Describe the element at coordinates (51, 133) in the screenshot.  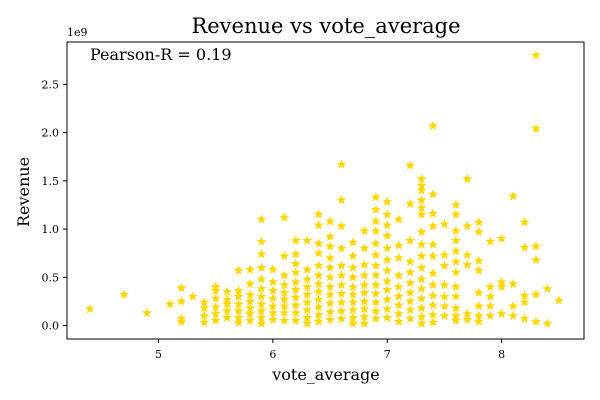
I see `y-tick-label: 2.0` at that location.